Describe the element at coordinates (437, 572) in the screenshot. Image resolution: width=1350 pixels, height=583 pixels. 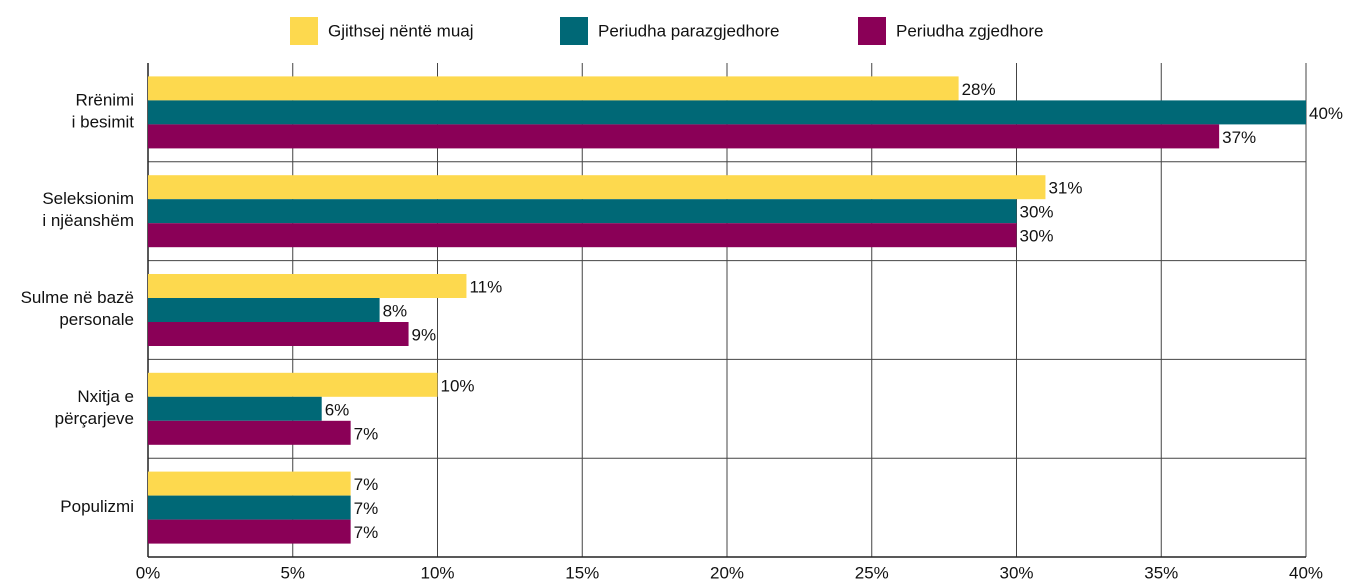
I see `x-tick-label: 10%` at that location.